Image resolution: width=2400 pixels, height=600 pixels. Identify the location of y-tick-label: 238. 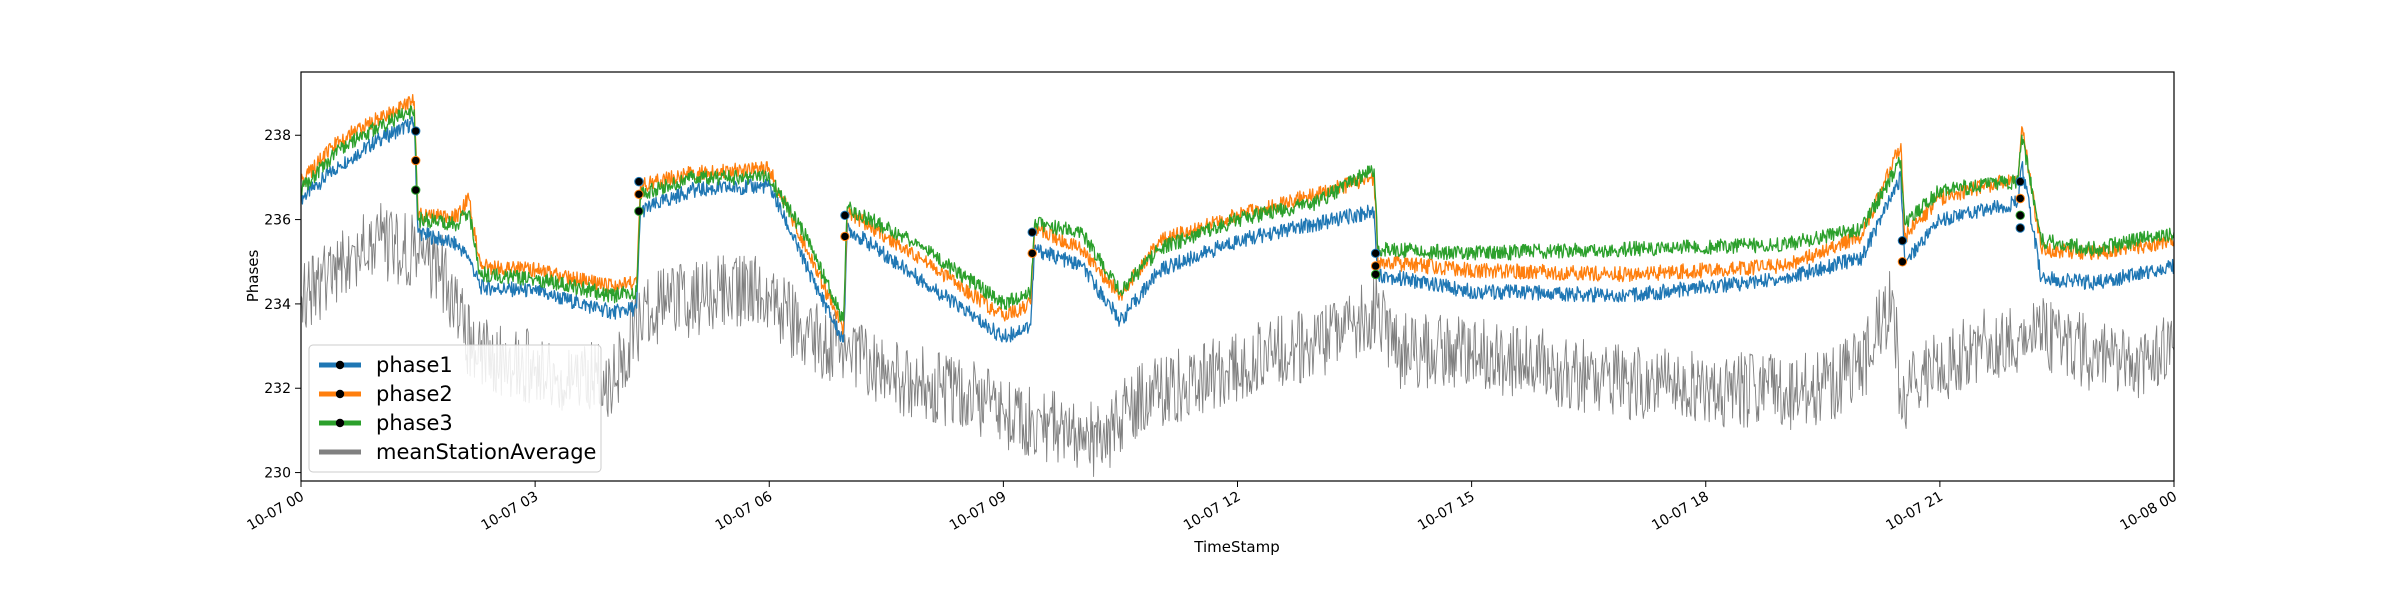
(277, 136).